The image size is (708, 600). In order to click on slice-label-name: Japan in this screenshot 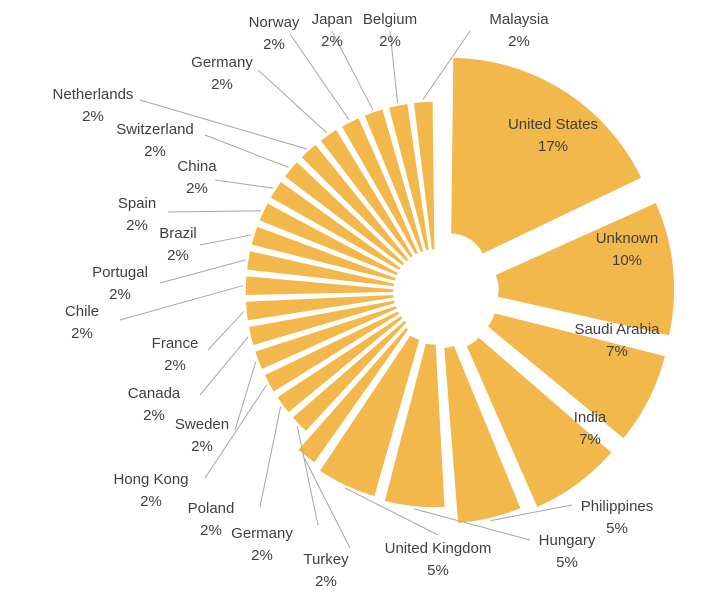, I will do `click(332, 19)`.